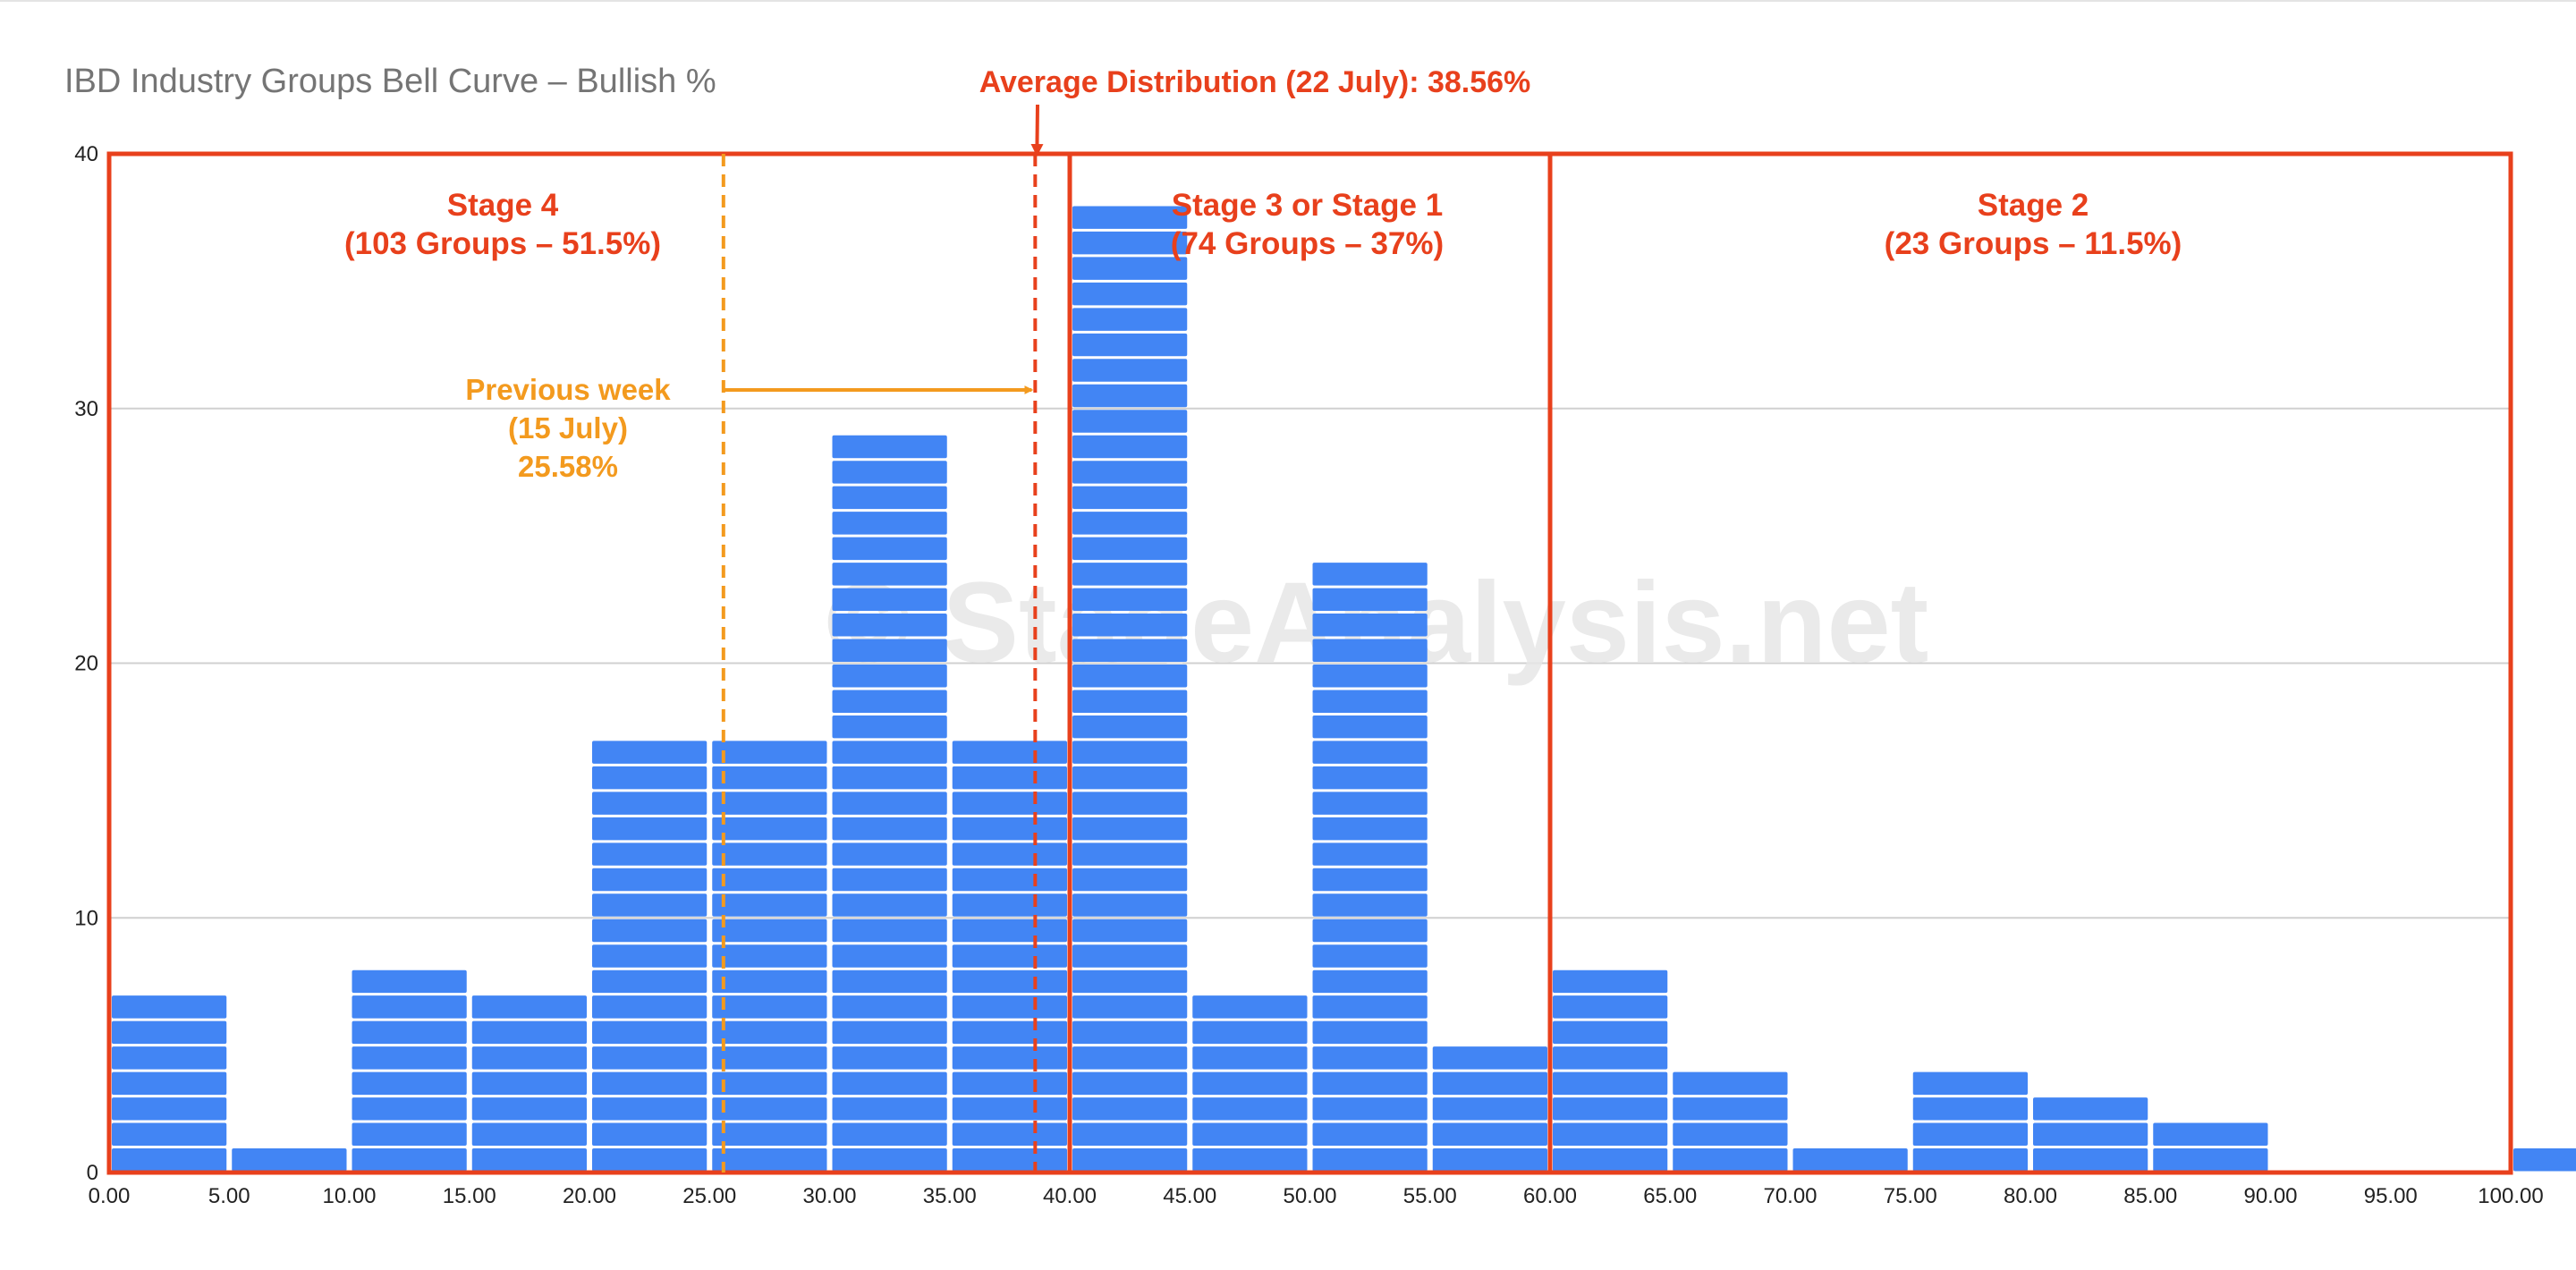 This screenshot has width=2576, height=1270. What do you see at coordinates (1255, 82) in the screenshot?
I see `average-distribution-label: Average Distribution (22 July): 38.56%` at bounding box center [1255, 82].